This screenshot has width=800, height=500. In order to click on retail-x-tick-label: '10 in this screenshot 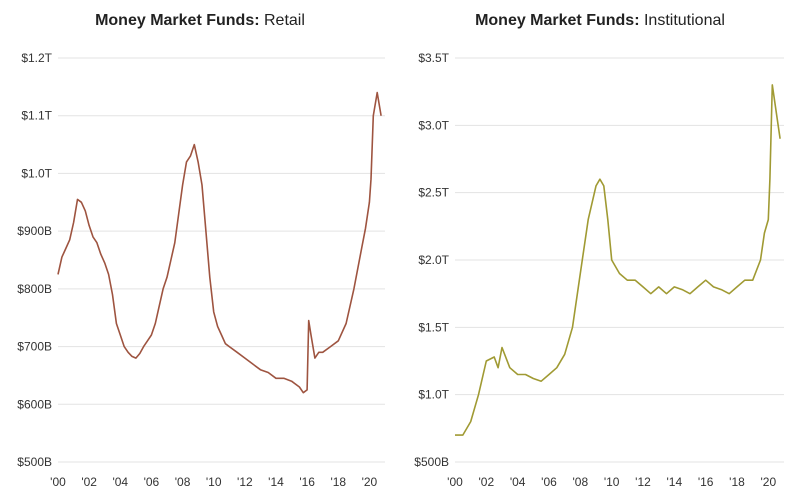, I will do `click(214, 482)`.